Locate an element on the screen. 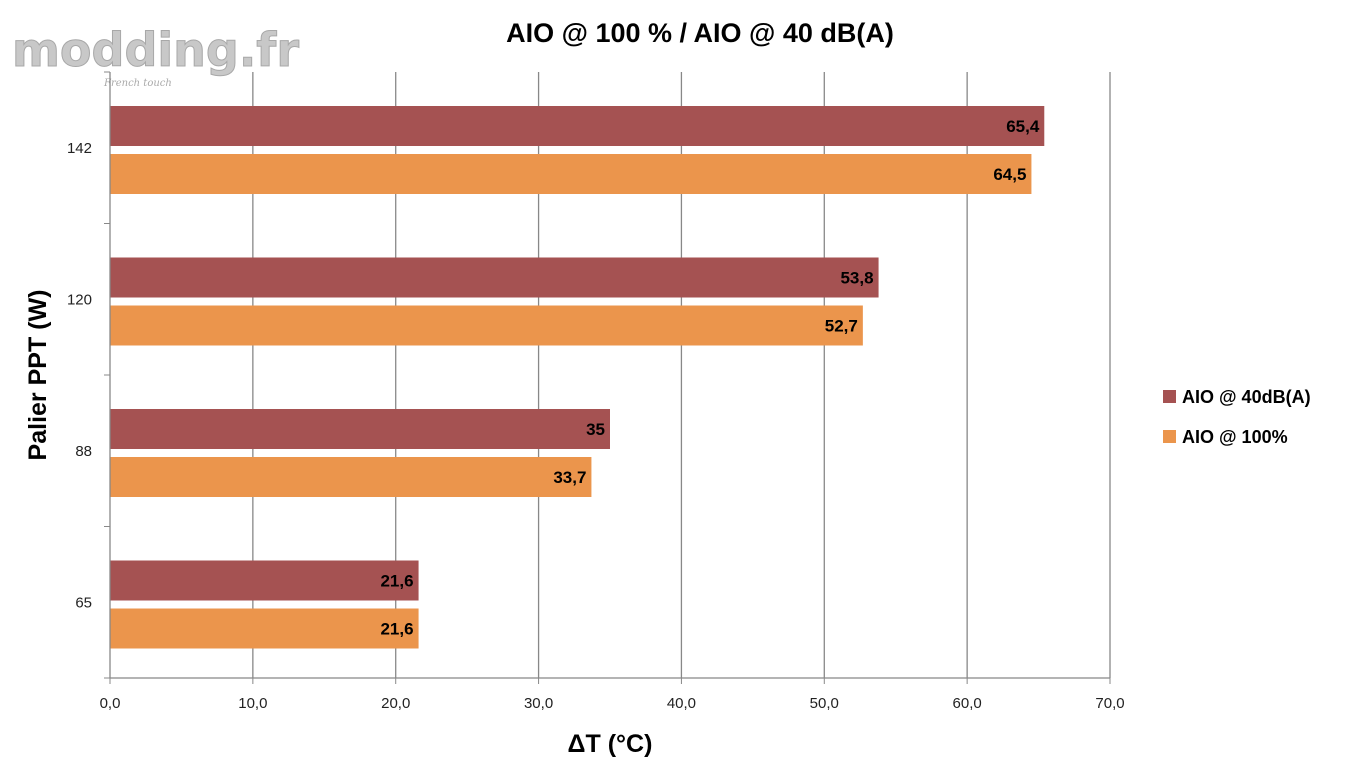 This screenshot has width=1349, height=783. legend-label: AIO @ 100% is located at coordinates (1235, 437).